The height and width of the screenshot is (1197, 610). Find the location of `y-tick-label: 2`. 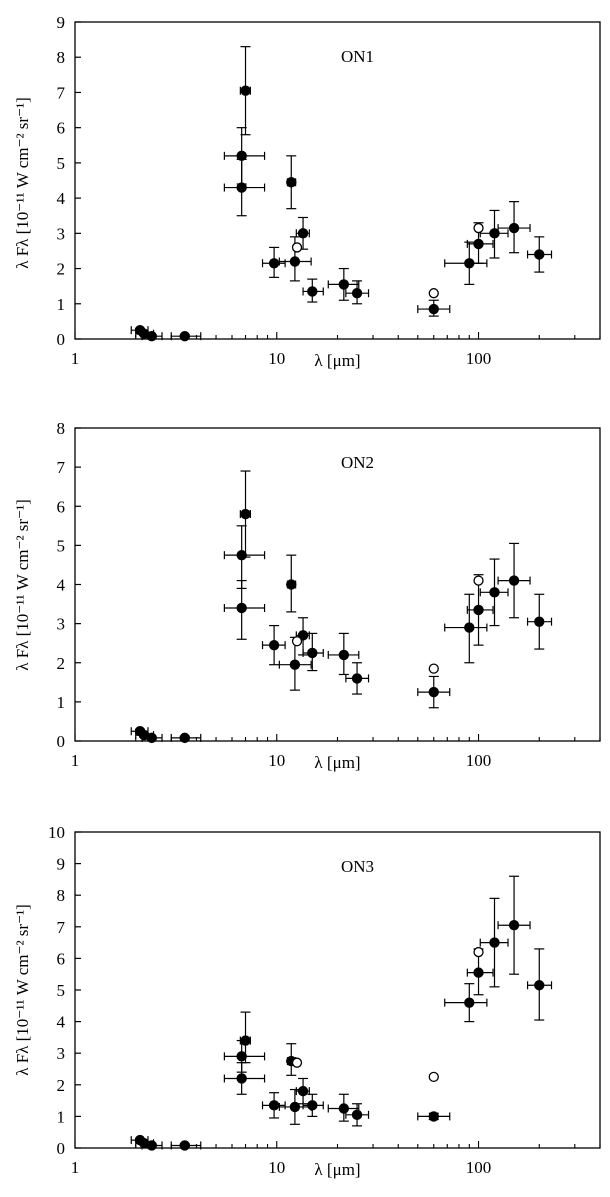

y-tick-label: 2 is located at coordinates (61, 663).